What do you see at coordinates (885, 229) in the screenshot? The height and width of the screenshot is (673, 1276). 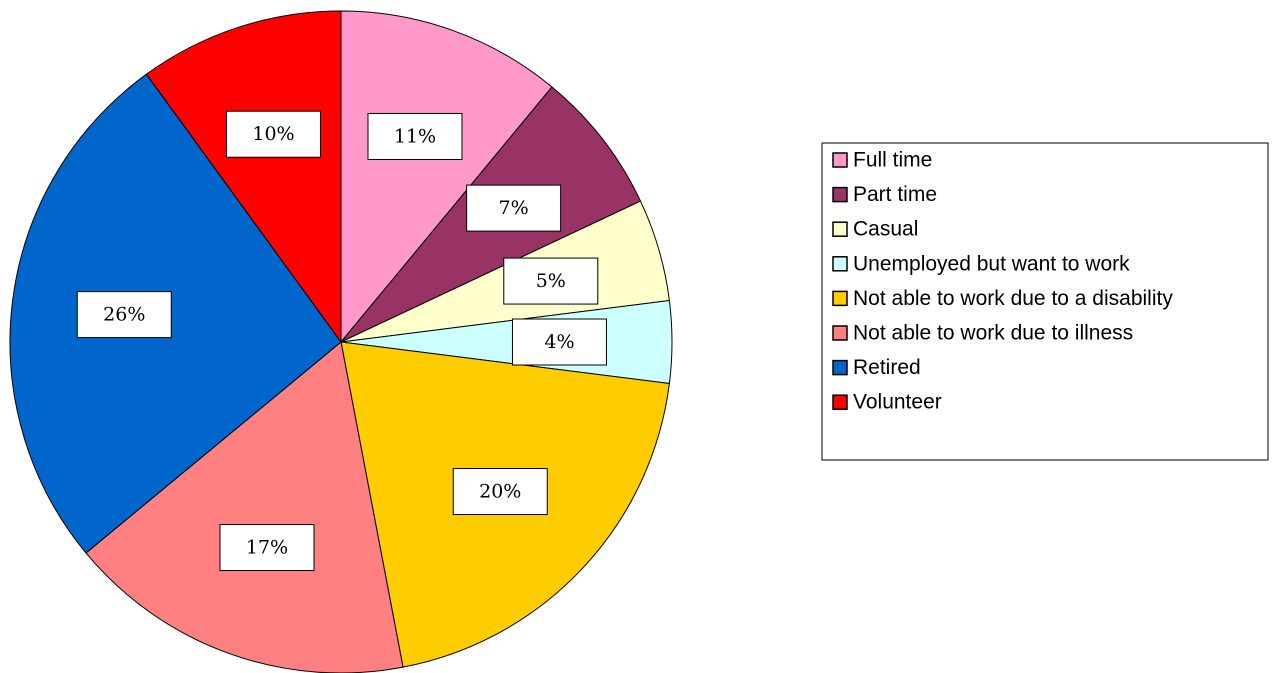 I see `legend-label: Casual` at bounding box center [885, 229].